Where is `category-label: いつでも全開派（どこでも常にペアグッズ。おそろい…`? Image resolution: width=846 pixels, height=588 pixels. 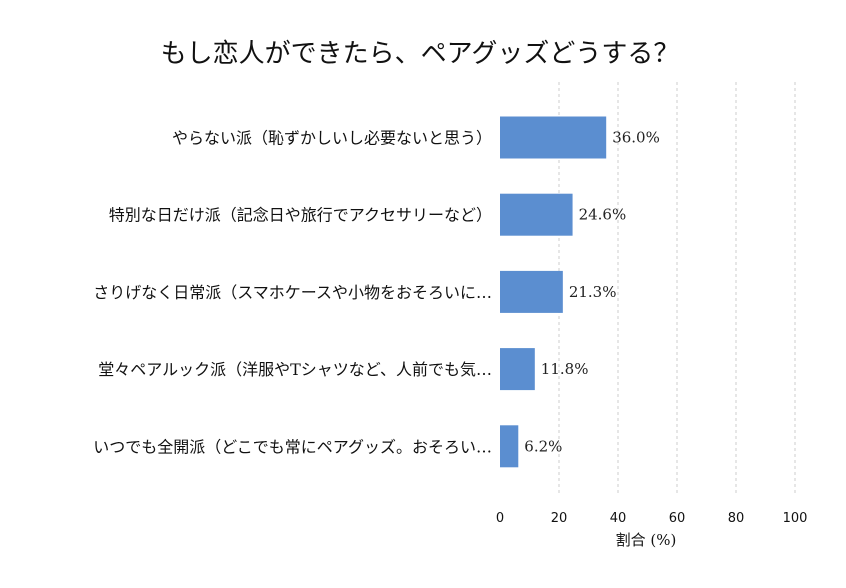
category-label: いつでも全開派（どこでも常にペアグッズ。おそろい… is located at coordinates (292, 446).